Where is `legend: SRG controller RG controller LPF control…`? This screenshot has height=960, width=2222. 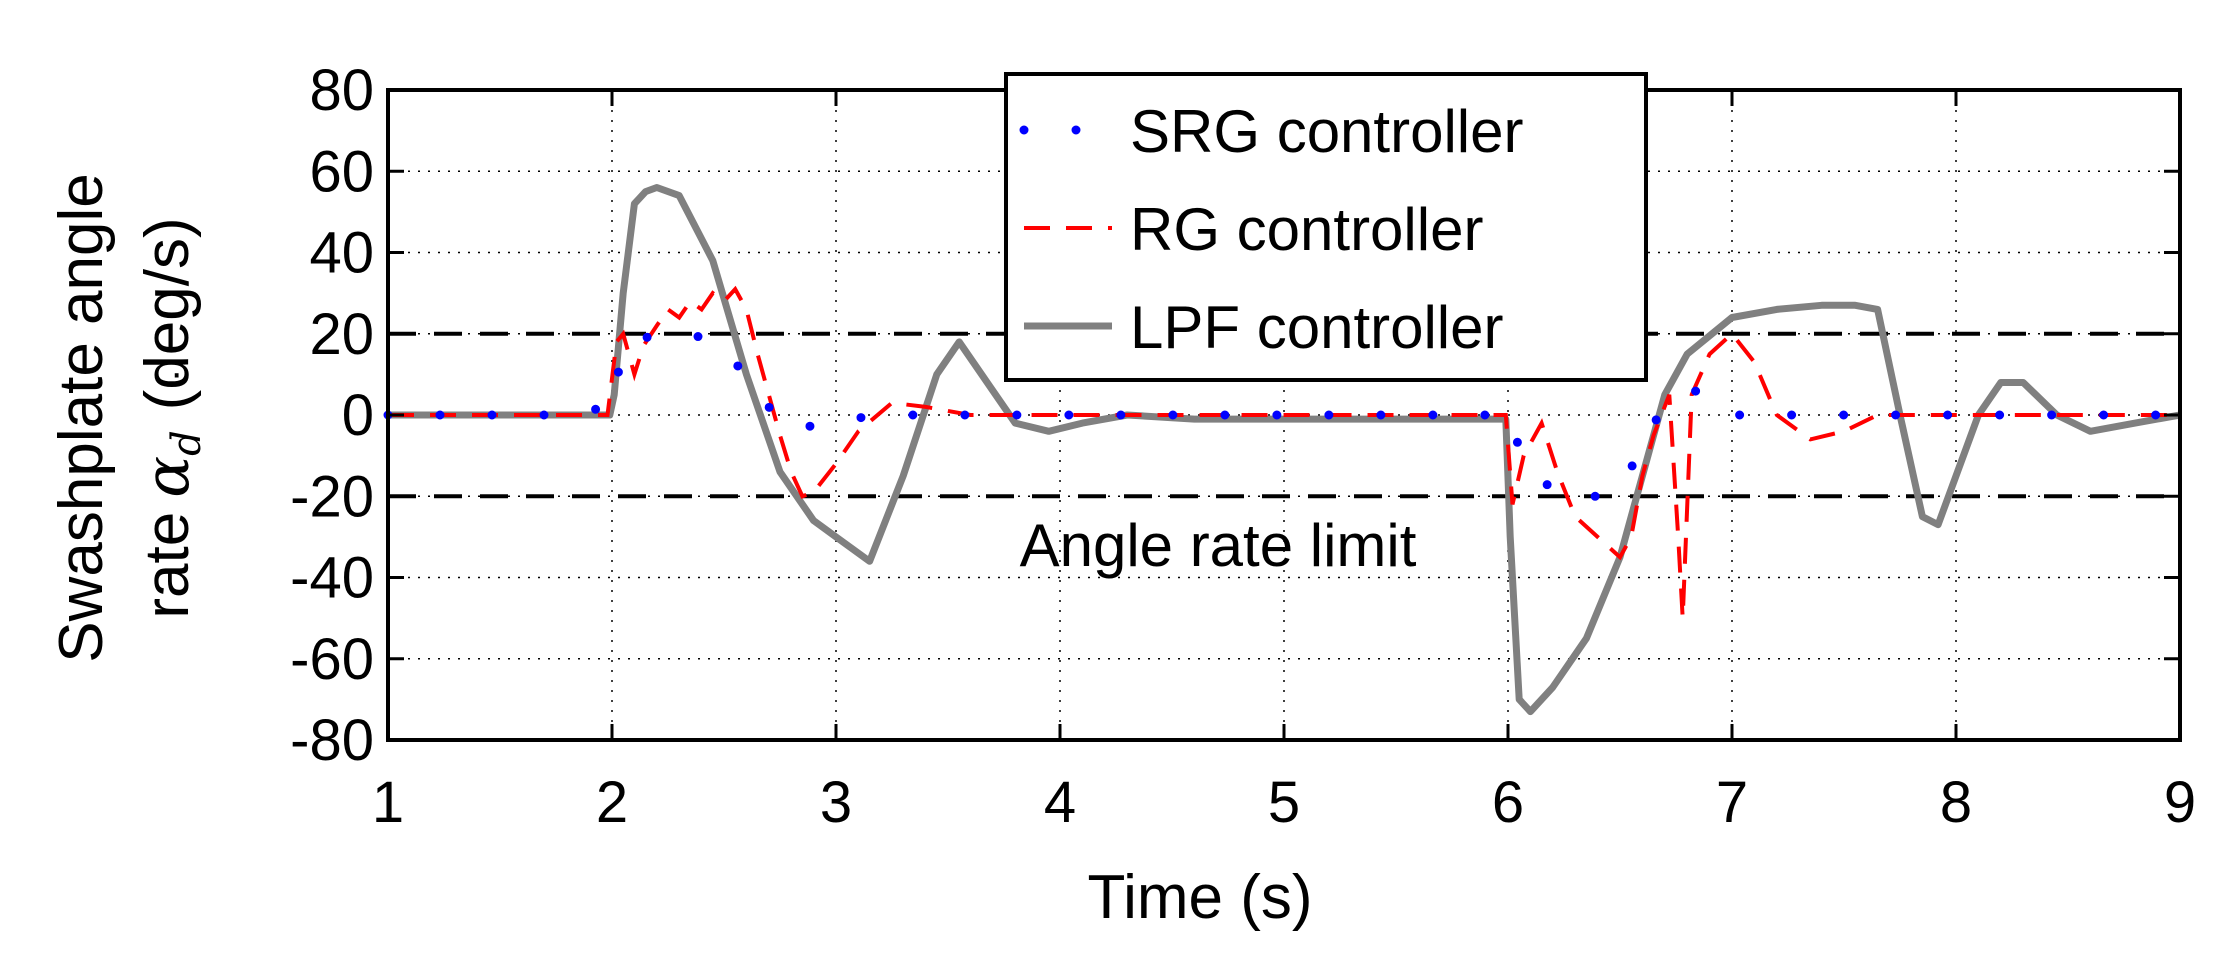
legend: SRG controller RG controller LPF control… is located at coordinates (1326, 227).